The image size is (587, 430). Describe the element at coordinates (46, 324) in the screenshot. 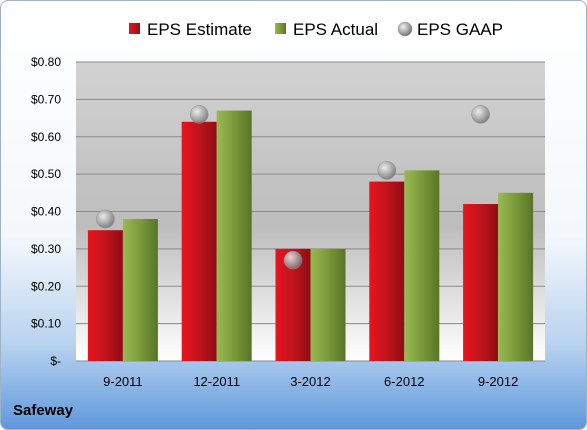

I see `y-tick-label: $0.10` at that location.